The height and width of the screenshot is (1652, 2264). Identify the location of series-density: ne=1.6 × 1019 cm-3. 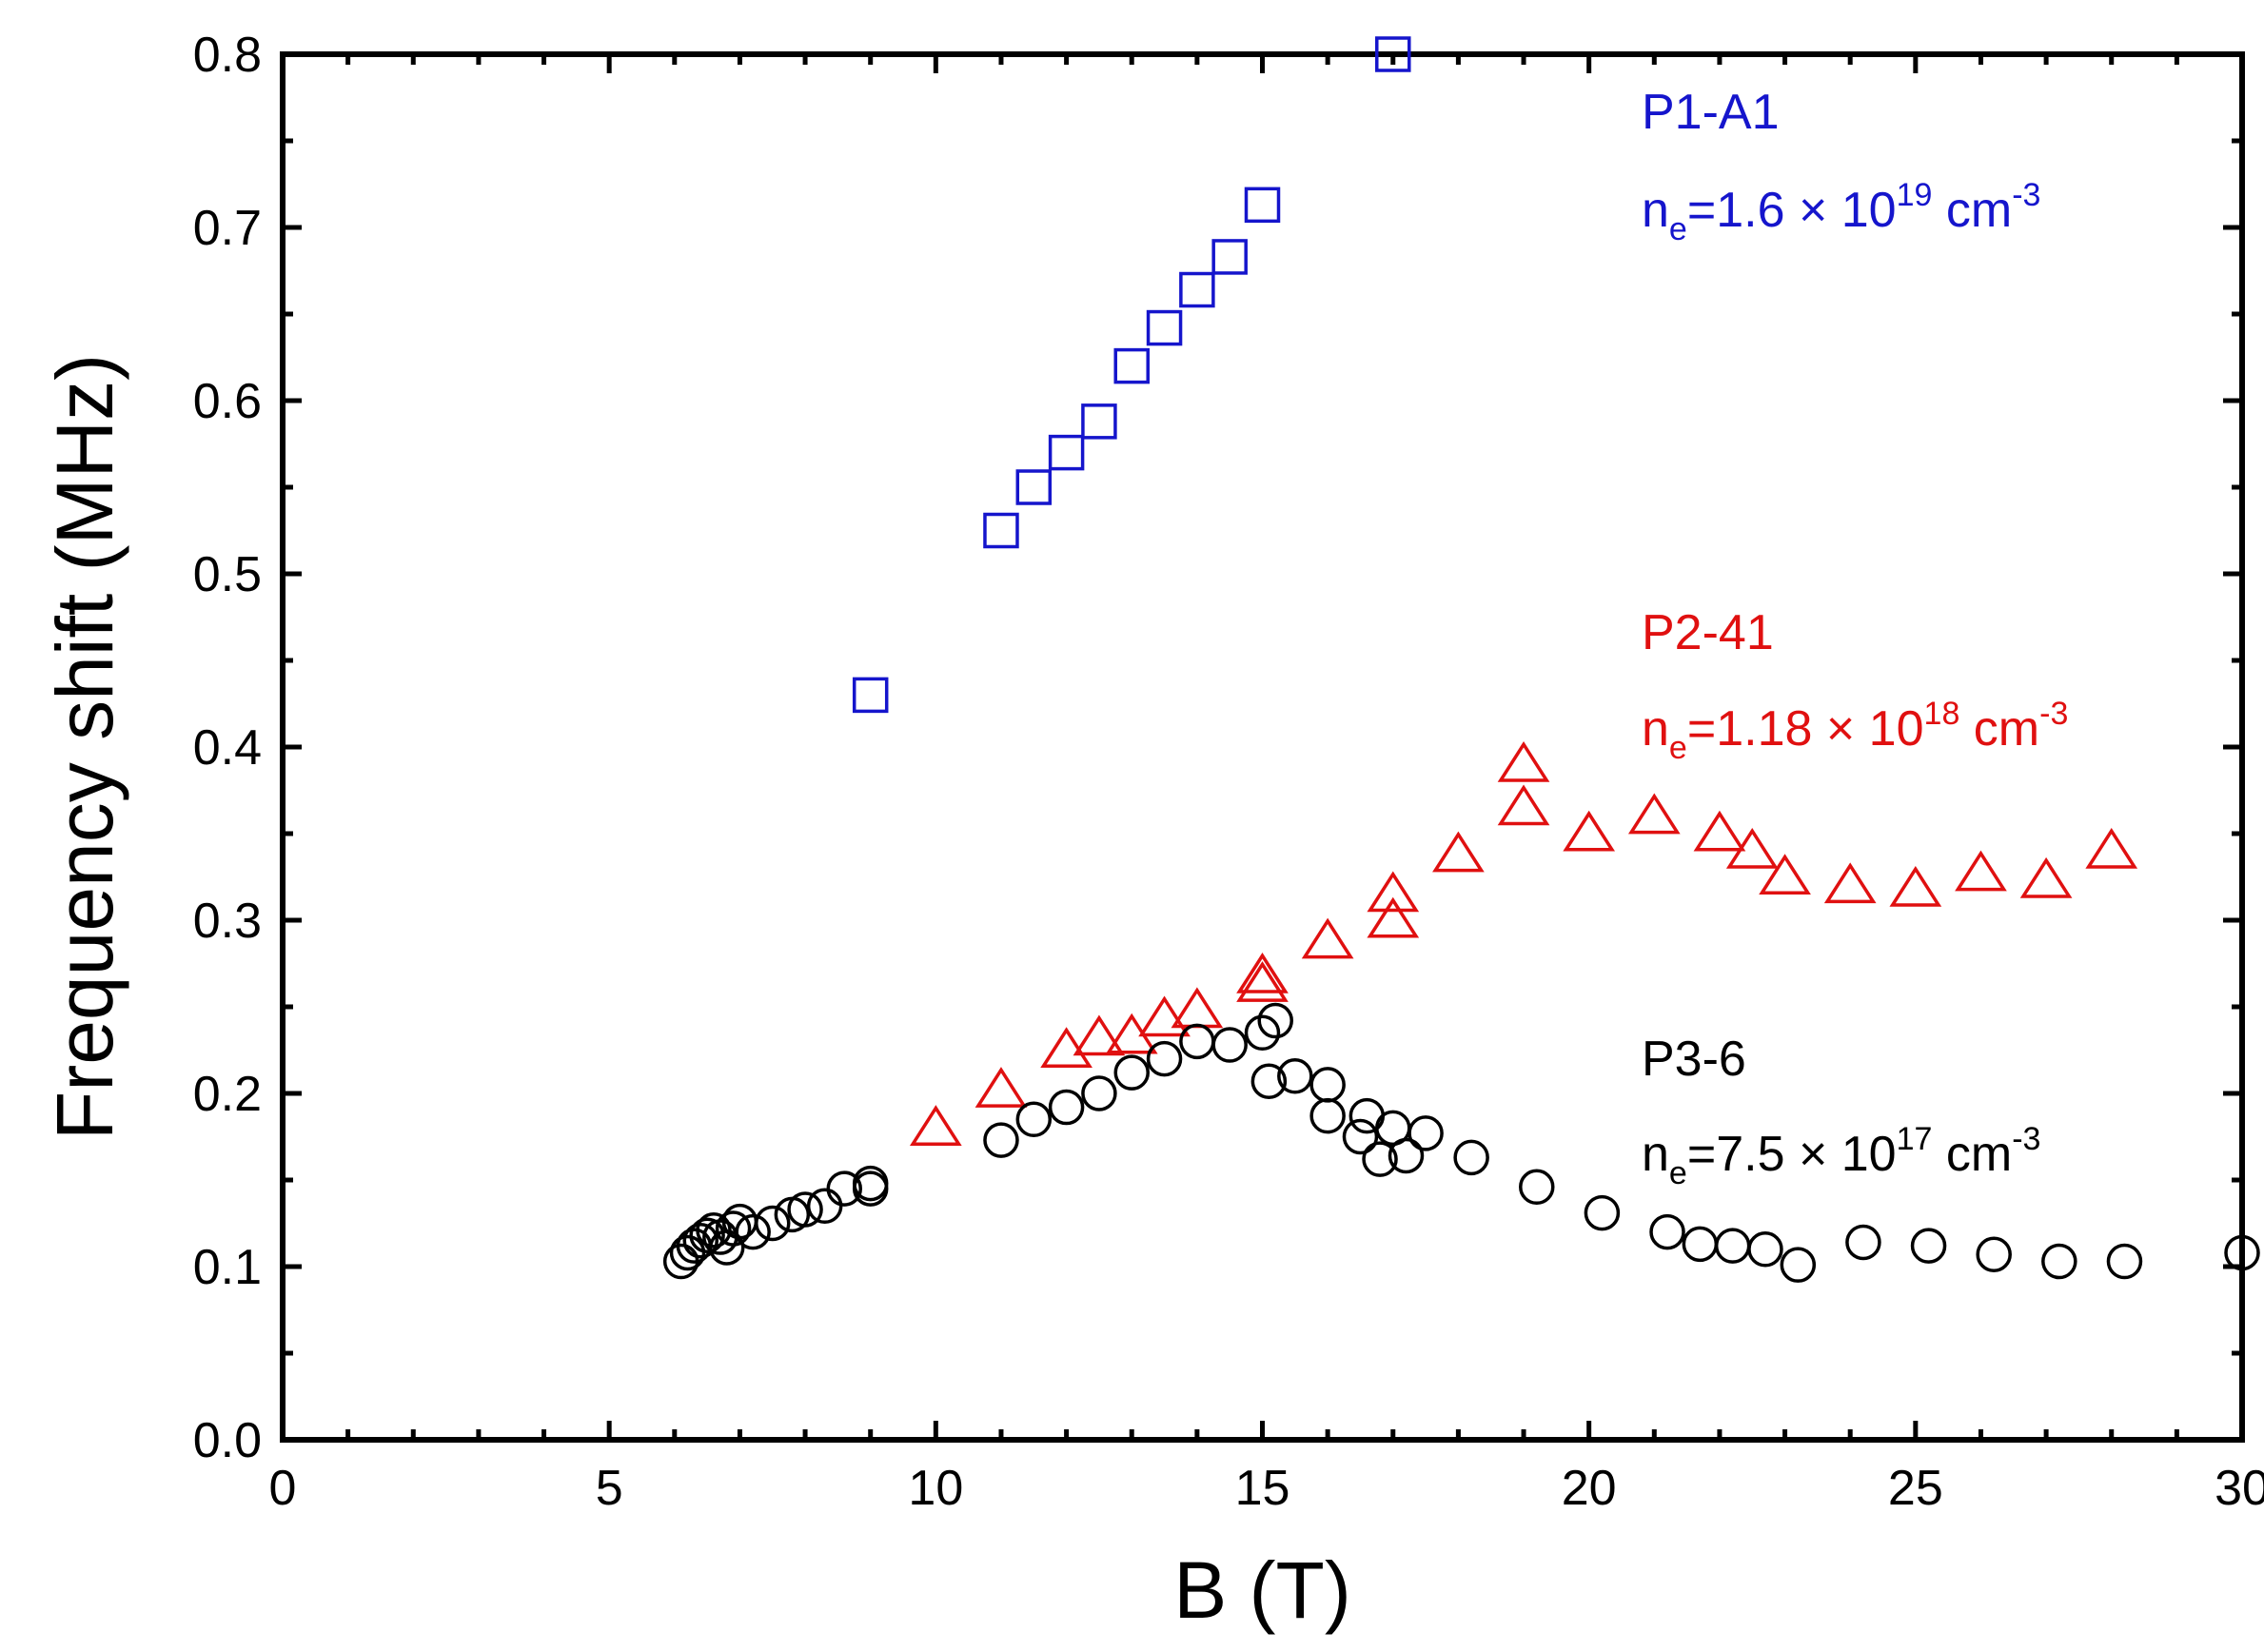
(1841, 212).